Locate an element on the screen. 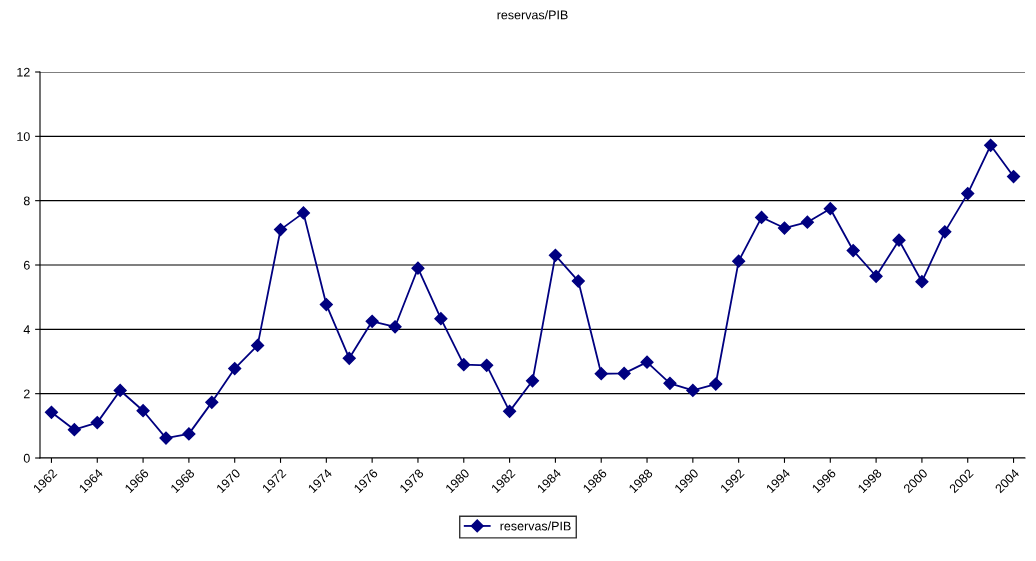  y-tick-label: 10 is located at coordinates (23, 136).